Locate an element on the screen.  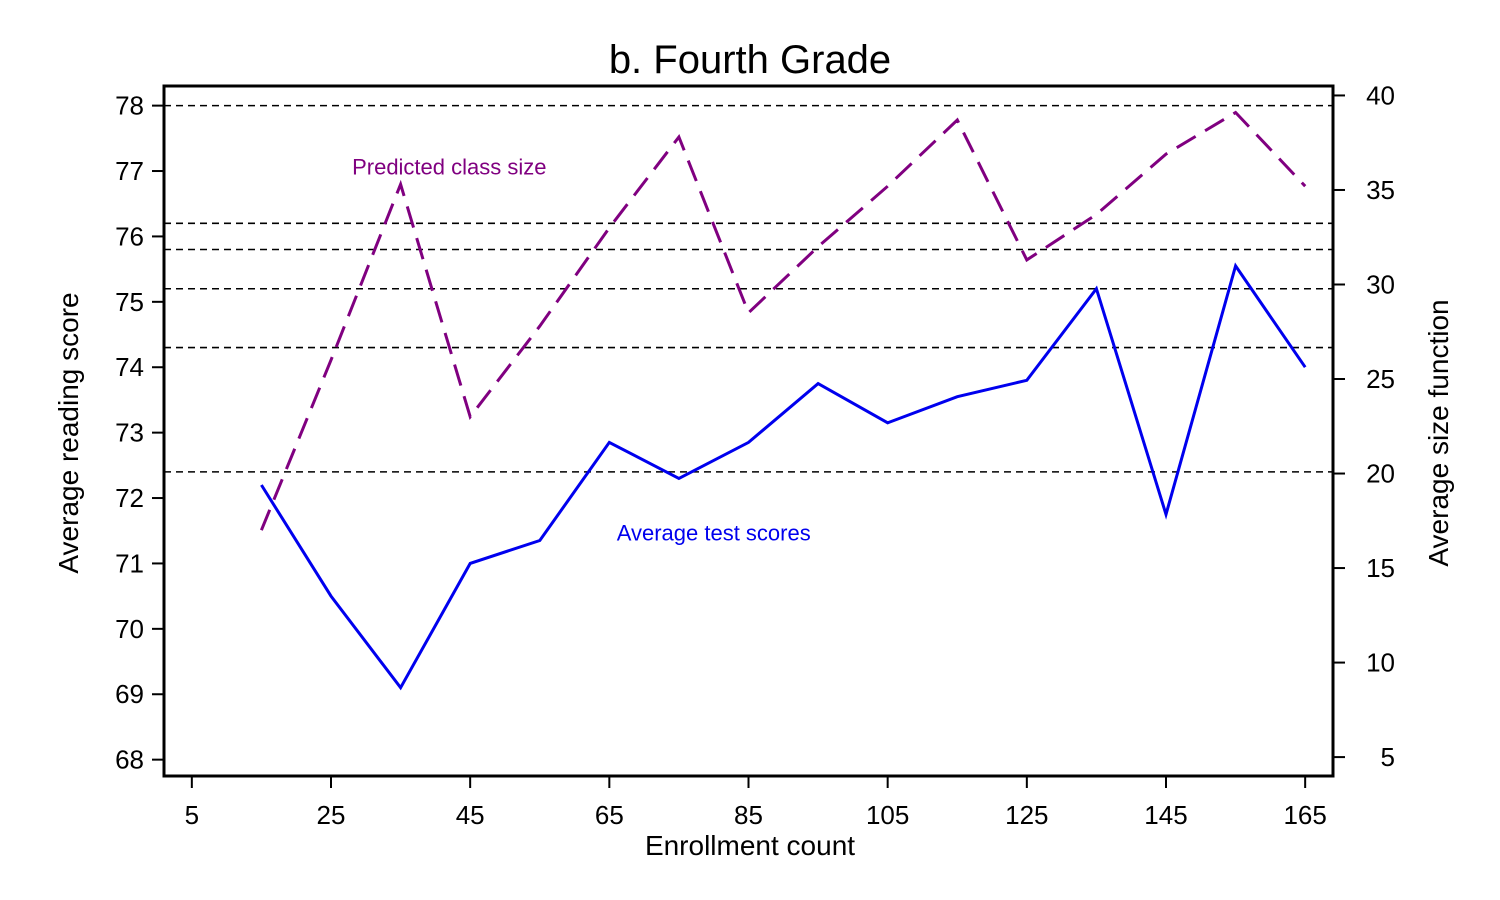
x-tick-label: 125 is located at coordinates (1026, 815).